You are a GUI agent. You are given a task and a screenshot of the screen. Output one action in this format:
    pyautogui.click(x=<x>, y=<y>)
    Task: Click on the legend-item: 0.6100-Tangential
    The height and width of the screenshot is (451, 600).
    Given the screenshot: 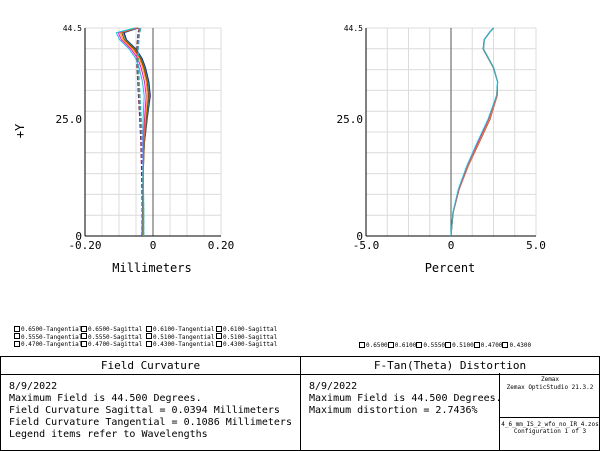 What is the action you would take?
    pyautogui.click(x=181, y=329)
    